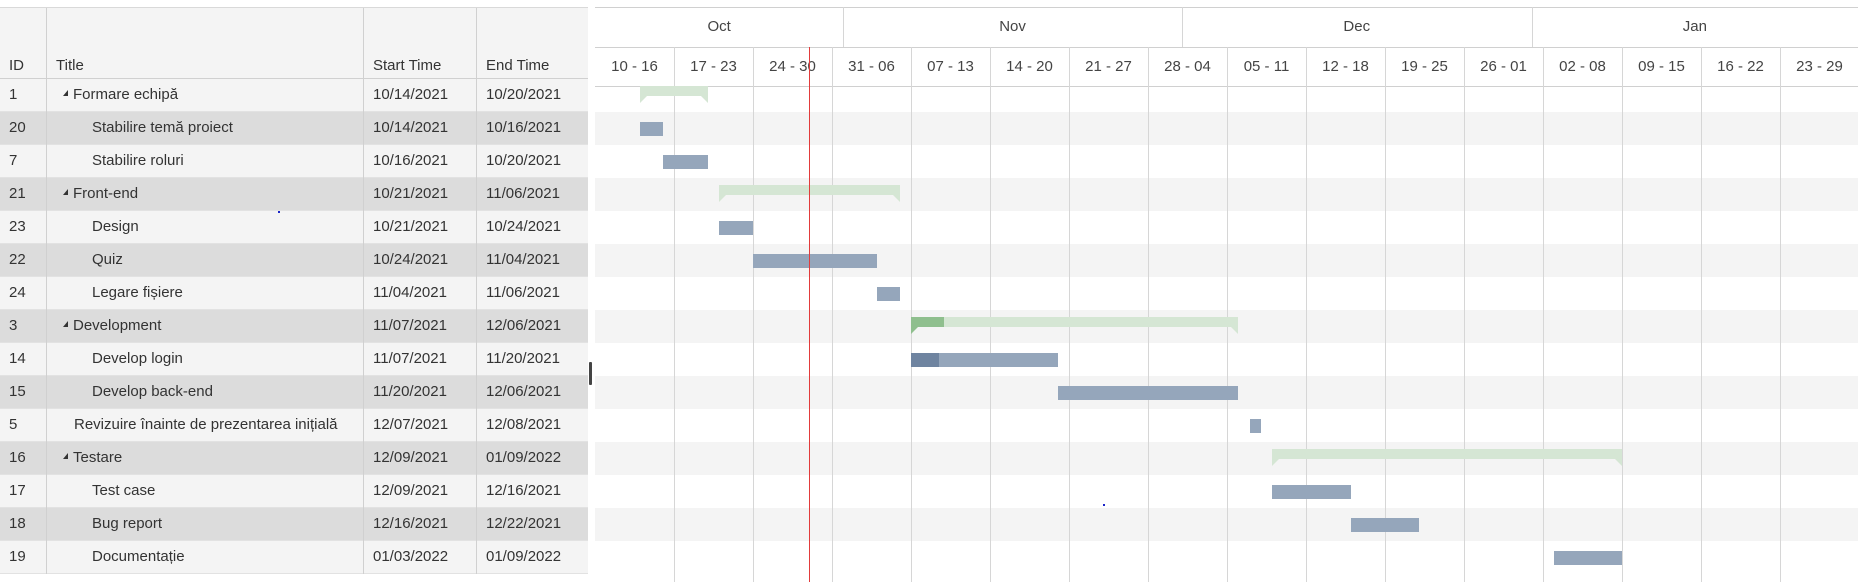 The width and height of the screenshot is (1858, 582). I want to click on table-row: 19 Documentație 01/03/2022 01/09/2022, so click(294, 557).